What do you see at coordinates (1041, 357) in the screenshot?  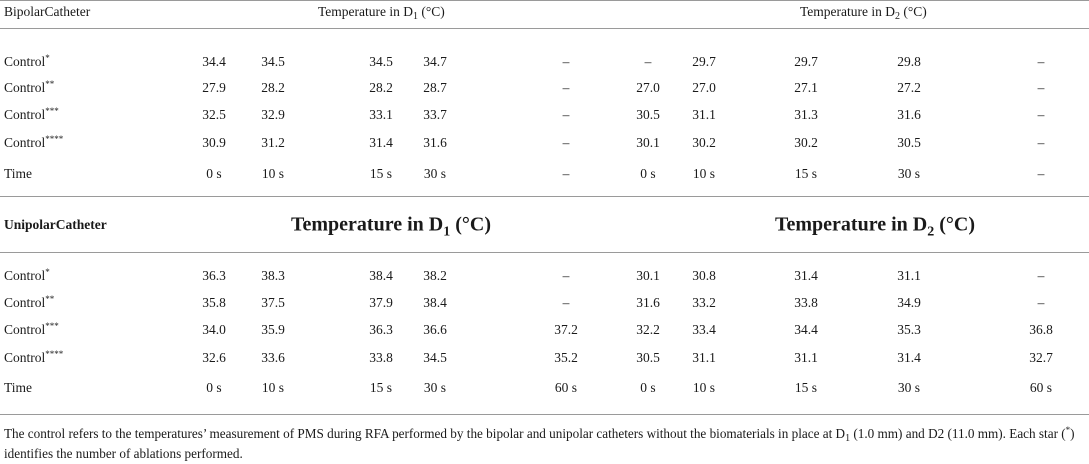 I see `table-cell: 32.7` at bounding box center [1041, 357].